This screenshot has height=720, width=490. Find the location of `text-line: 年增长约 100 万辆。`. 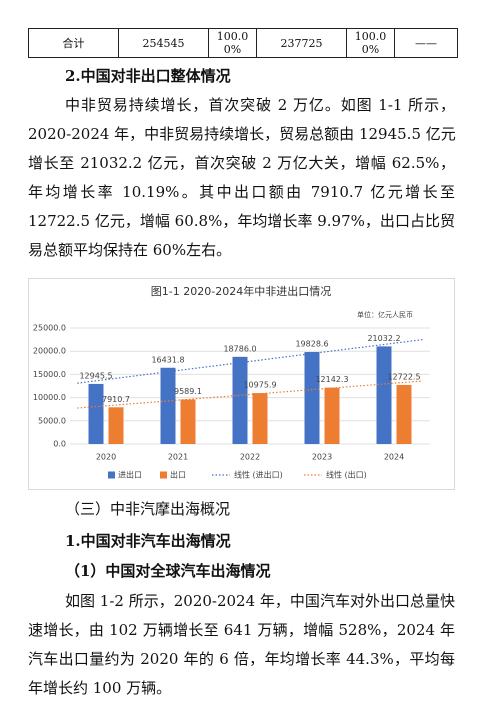

text-line: 年增长约 100 万辆。 is located at coordinates (100, 688).